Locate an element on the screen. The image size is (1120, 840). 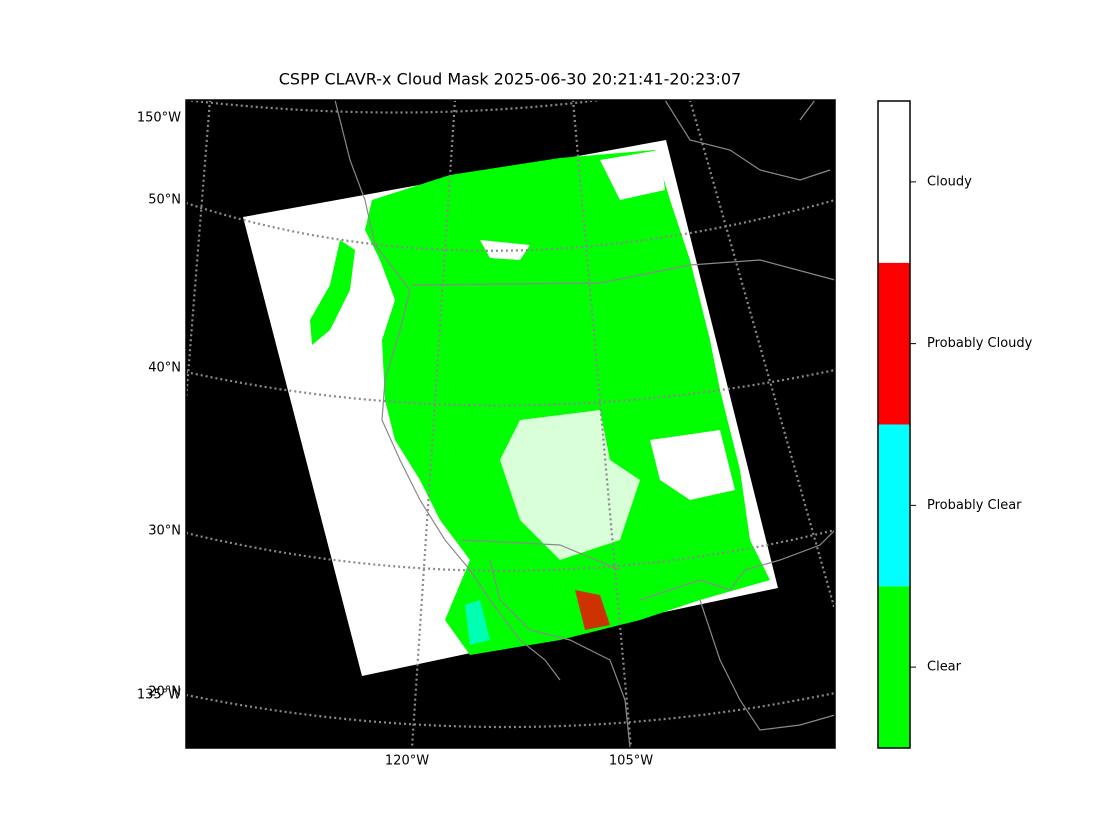
colorbar-frame is located at coordinates (894, 424).